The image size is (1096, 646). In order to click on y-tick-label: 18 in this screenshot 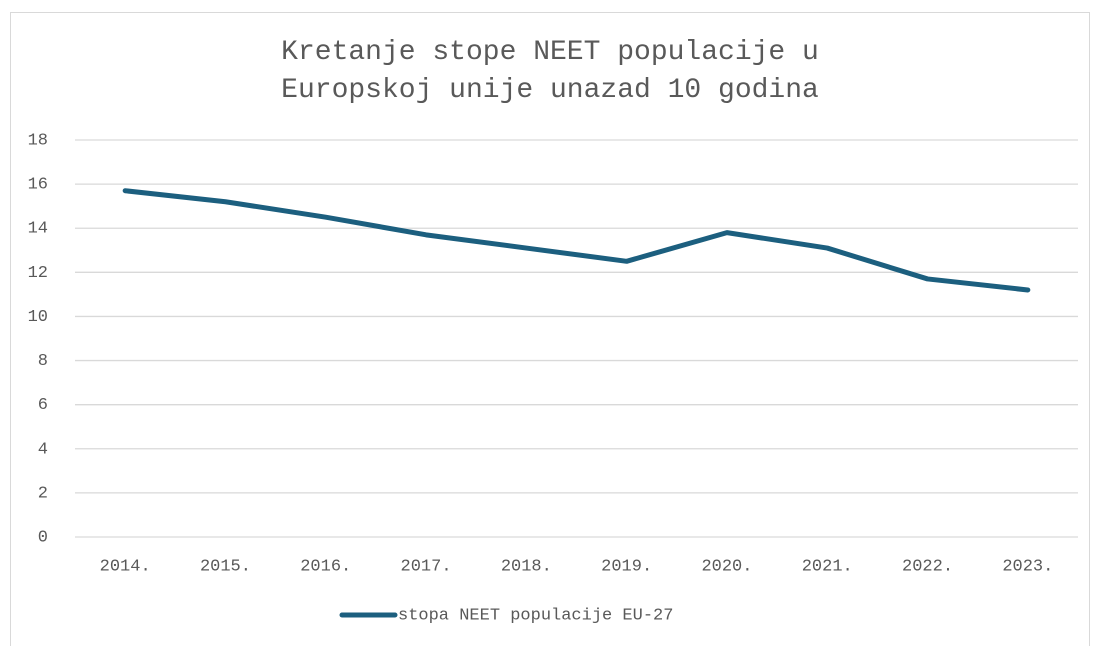, I will do `click(38, 140)`.